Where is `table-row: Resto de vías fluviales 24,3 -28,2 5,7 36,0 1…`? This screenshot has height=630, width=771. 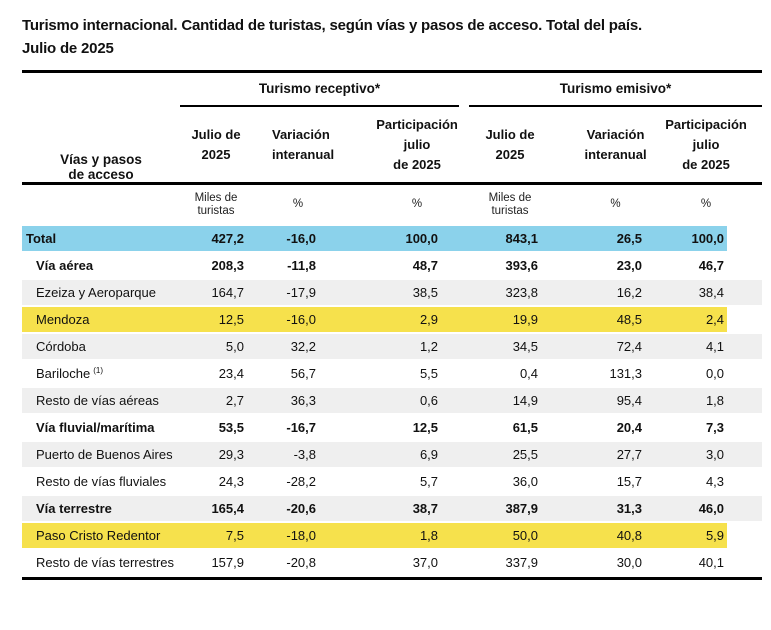 table-row: Resto de vías fluviales 24,3 -28,2 5,7 36,0 1… is located at coordinates (392, 482).